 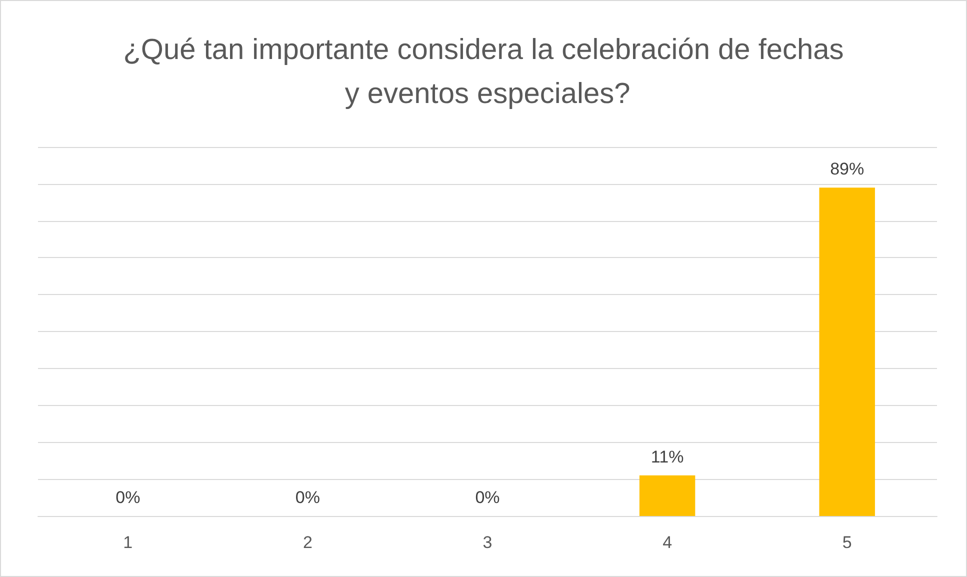 What do you see at coordinates (847, 169) in the screenshot?
I see `data-label: 89%` at bounding box center [847, 169].